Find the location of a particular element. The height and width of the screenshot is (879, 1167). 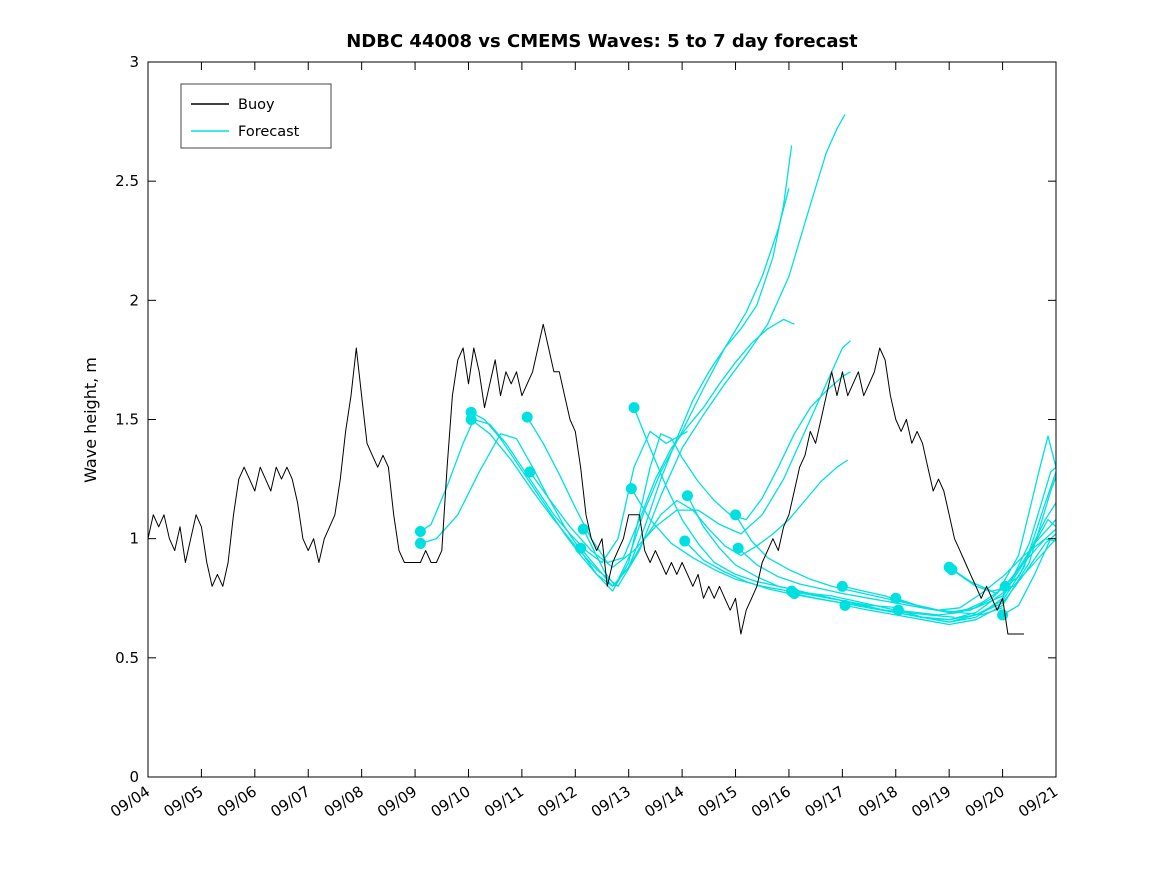

x-tick-label: 09/20 is located at coordinates (985, 801).